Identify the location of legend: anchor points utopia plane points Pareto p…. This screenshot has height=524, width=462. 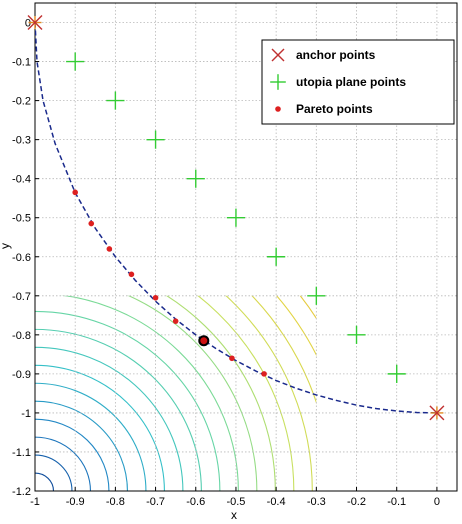
(358, 82).